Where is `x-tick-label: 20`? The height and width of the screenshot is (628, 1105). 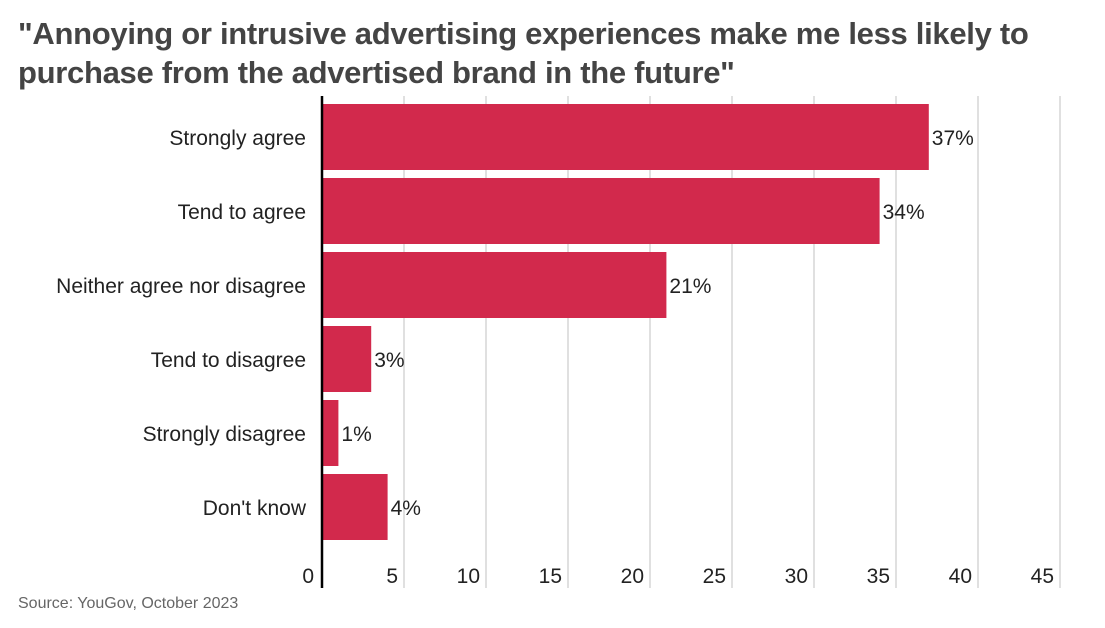 x-tick-label: 20 is located at coordinates (632, 576).